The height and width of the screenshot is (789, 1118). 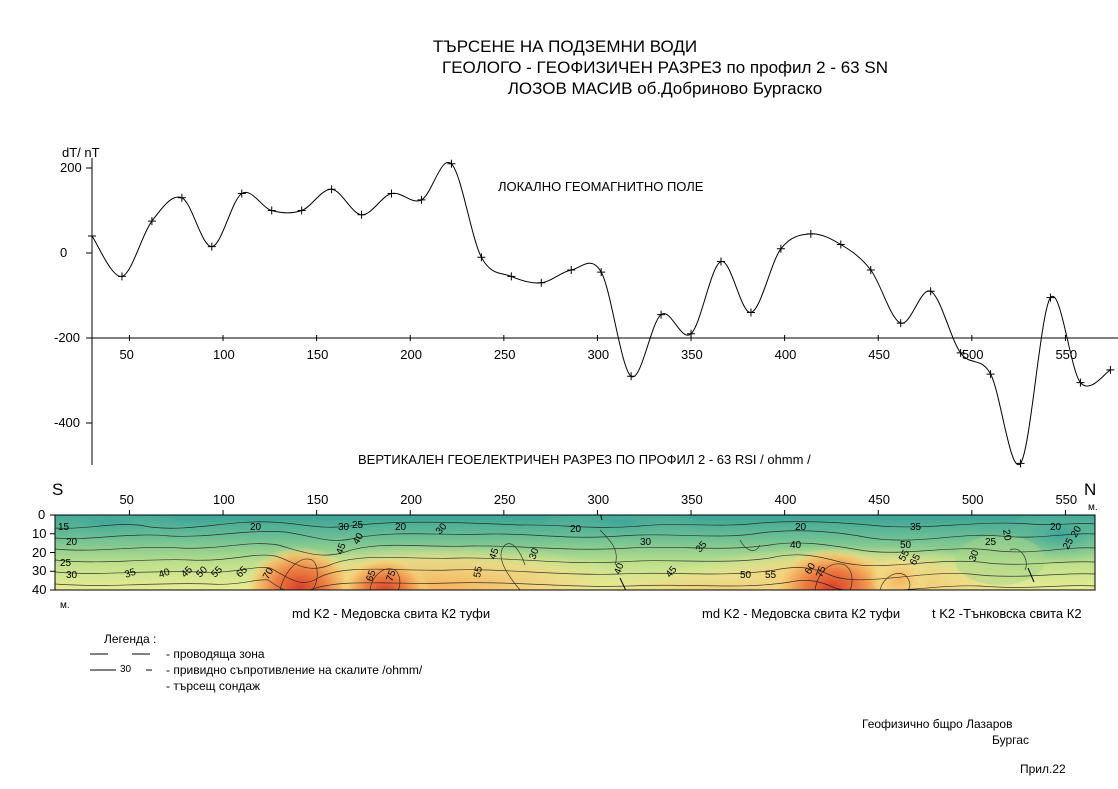 What do you see at coordinates (692, 499) in the screenshot?
I see `section-x-tick-label: 350` at bounding box center [692, 499].